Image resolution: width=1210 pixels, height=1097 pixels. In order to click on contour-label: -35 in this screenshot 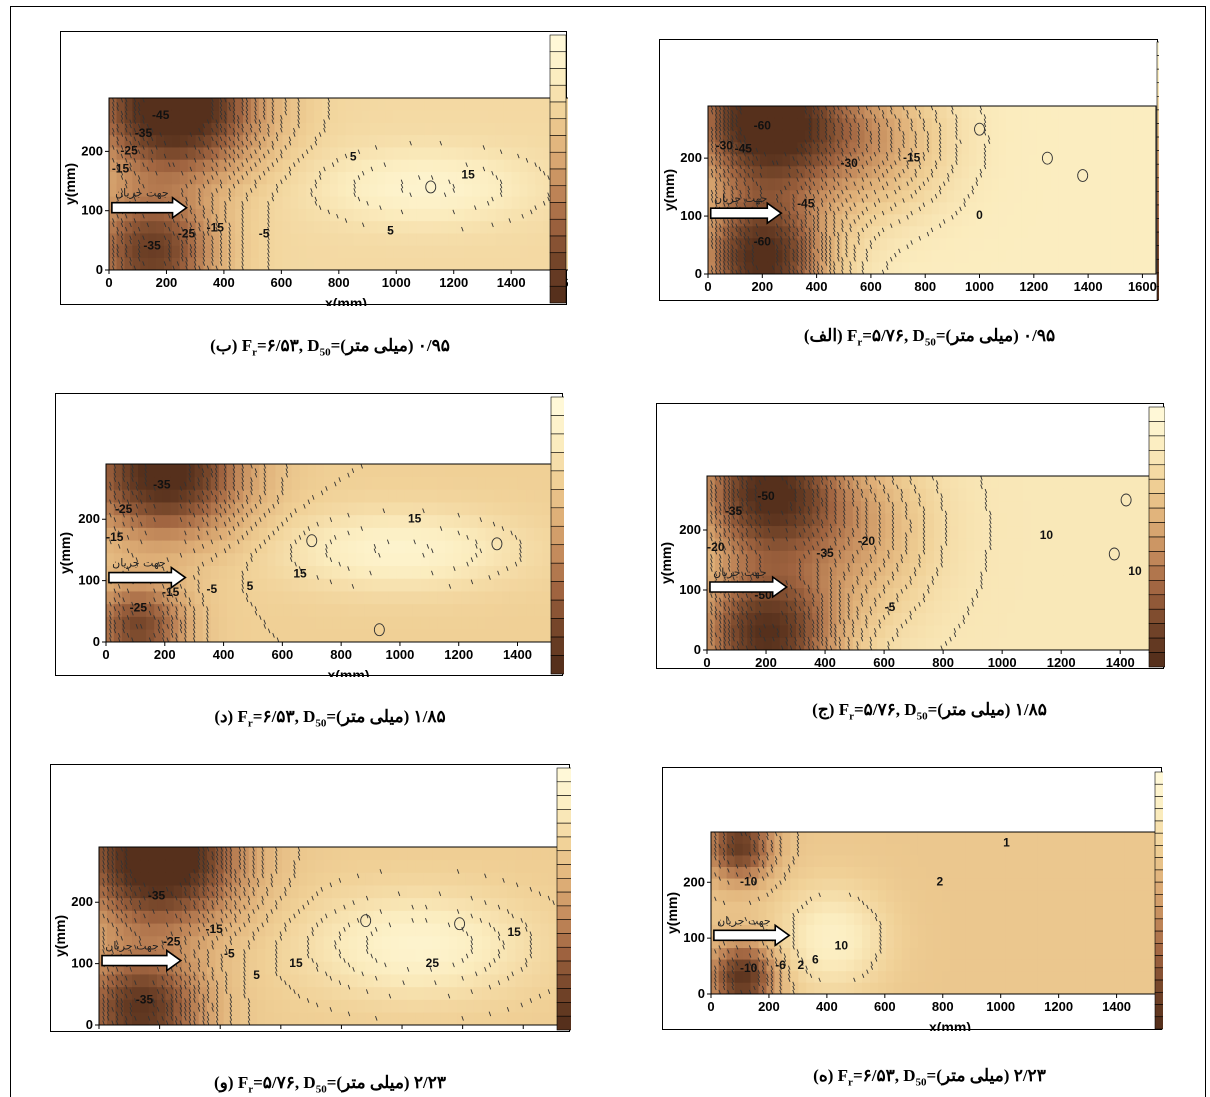, I will do `click(825, 553)`.